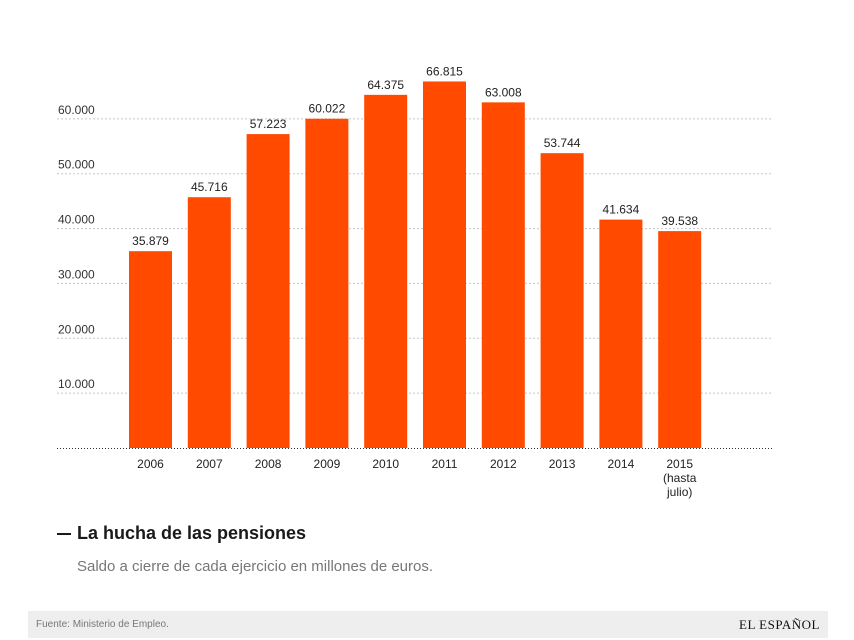 The height and width of the screenshot is (640, 854). I want to click on x-tick-label: 2014, so click(621, 464).